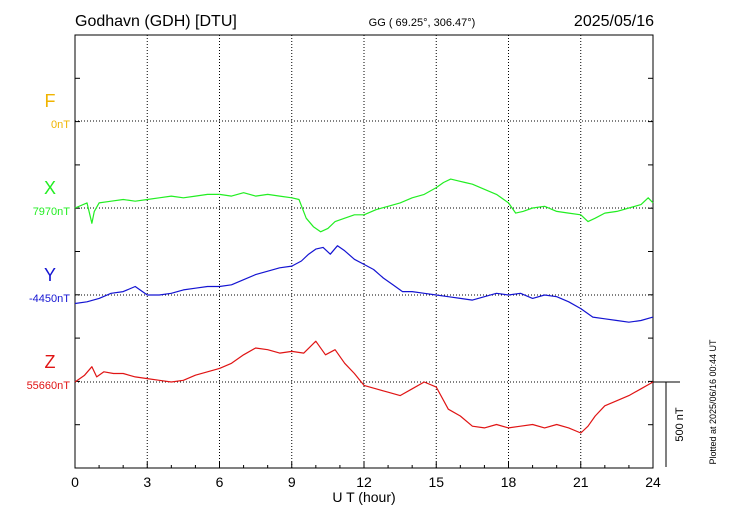  What do you see at coordinates (363, 497) in the screenshot?
I see `x-axis-label: U T (hour)` at bounding box center [363, 497].